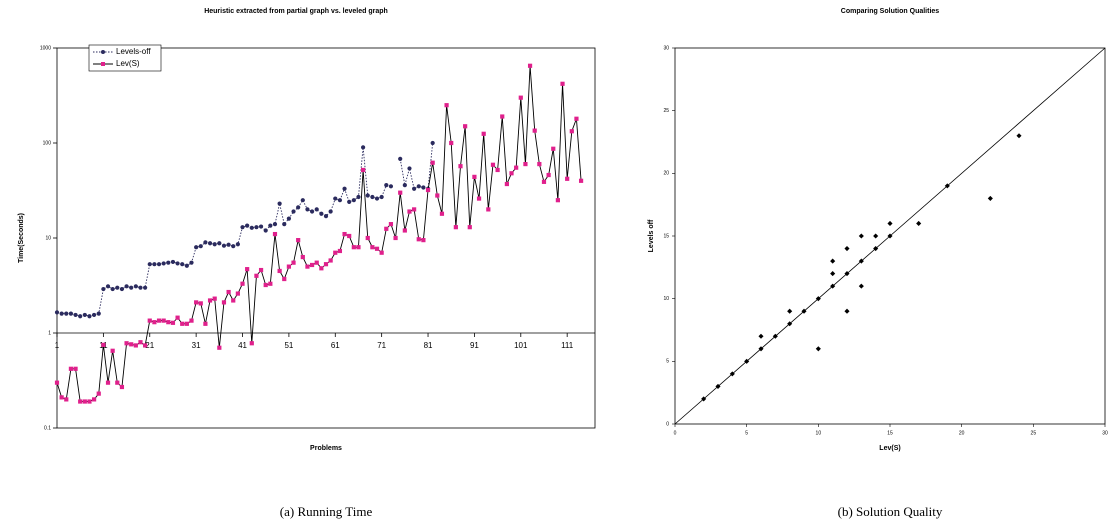 Image resolution: width=1109 pixels, height=527 pixels. I want to click on x-tick-label: 91, so click(474, 345).